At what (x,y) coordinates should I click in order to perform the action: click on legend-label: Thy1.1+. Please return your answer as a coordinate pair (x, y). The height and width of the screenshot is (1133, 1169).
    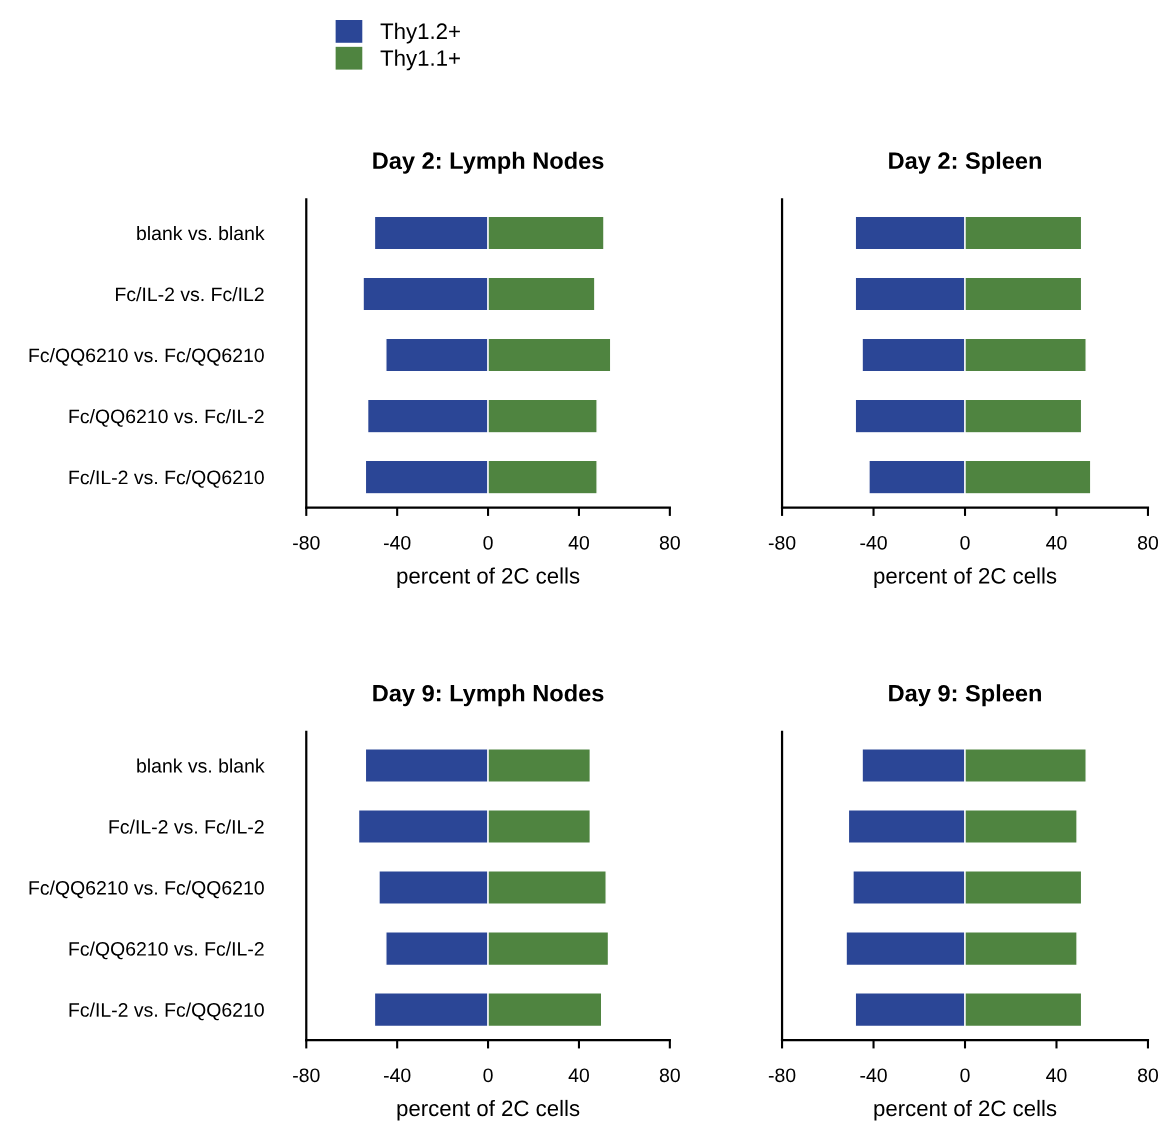
    Looking at the image, I should click on (420, 60).